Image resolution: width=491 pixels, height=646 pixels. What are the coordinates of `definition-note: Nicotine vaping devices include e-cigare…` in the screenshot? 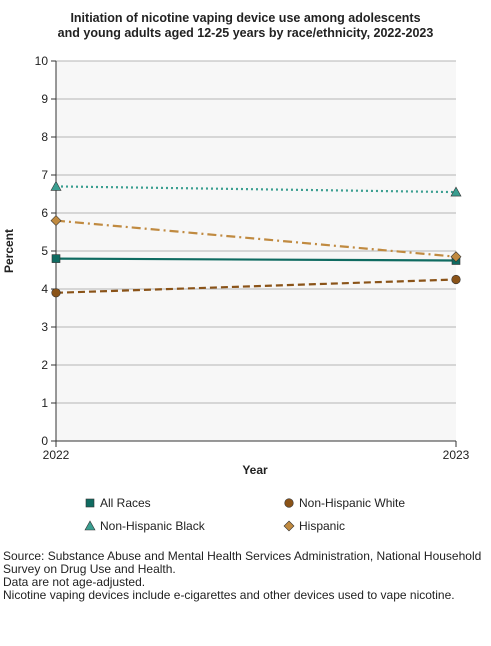 It's located at (229, 595).